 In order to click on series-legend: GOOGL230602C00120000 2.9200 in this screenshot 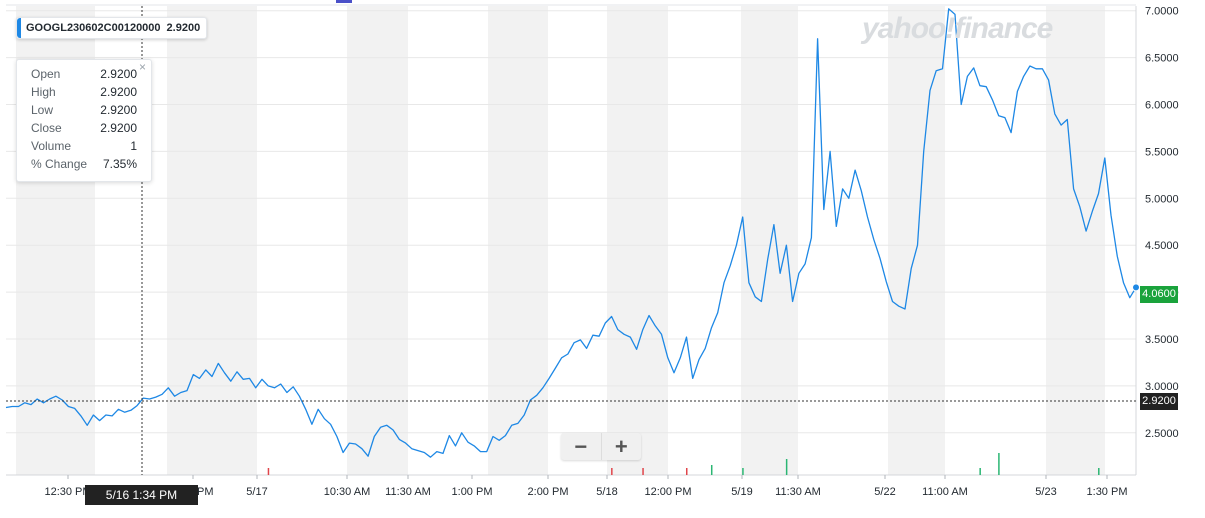, I will do `click(112, 28)`.